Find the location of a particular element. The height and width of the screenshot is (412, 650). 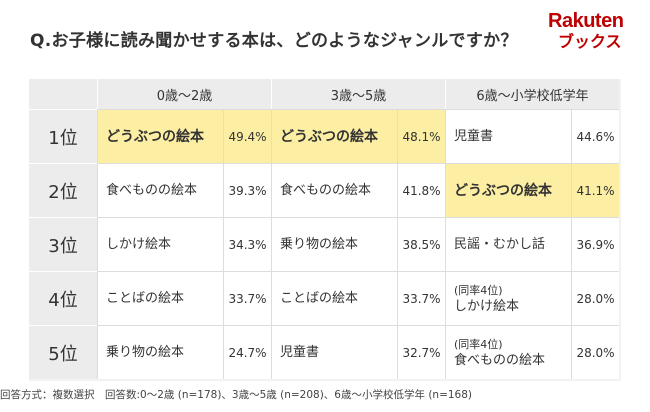

percentage: 34.3% is located at coordinates (247, 244).